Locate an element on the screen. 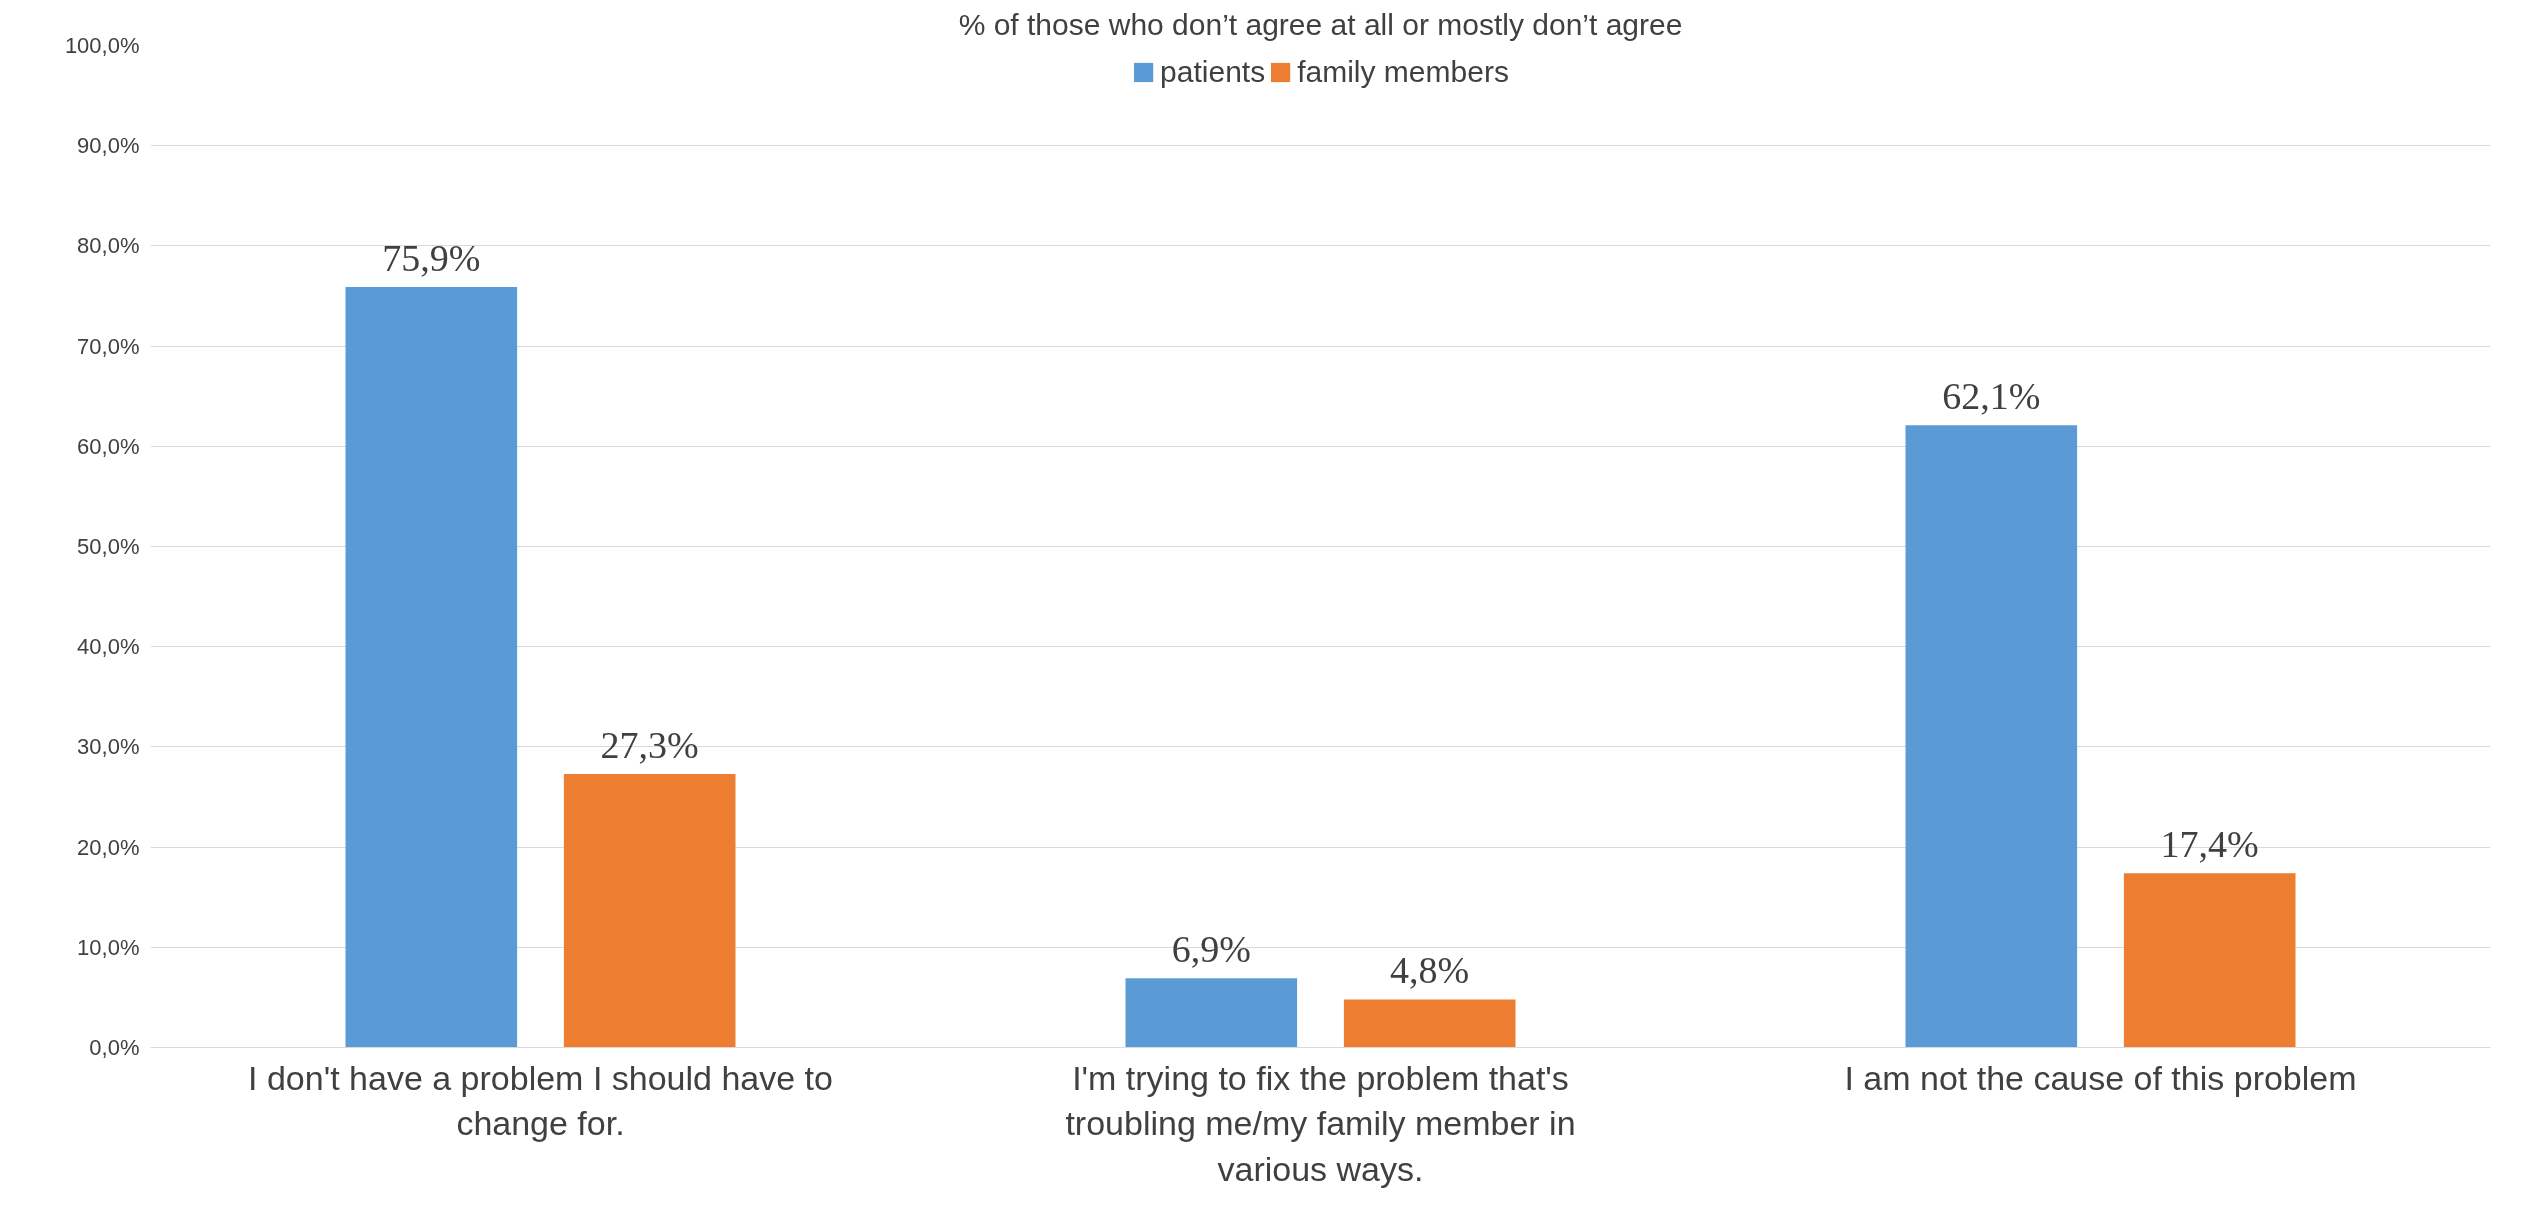 This screenshot has width=2545, height=1210. y-tick-label: 100,0% is located at coordinates (102, 45).